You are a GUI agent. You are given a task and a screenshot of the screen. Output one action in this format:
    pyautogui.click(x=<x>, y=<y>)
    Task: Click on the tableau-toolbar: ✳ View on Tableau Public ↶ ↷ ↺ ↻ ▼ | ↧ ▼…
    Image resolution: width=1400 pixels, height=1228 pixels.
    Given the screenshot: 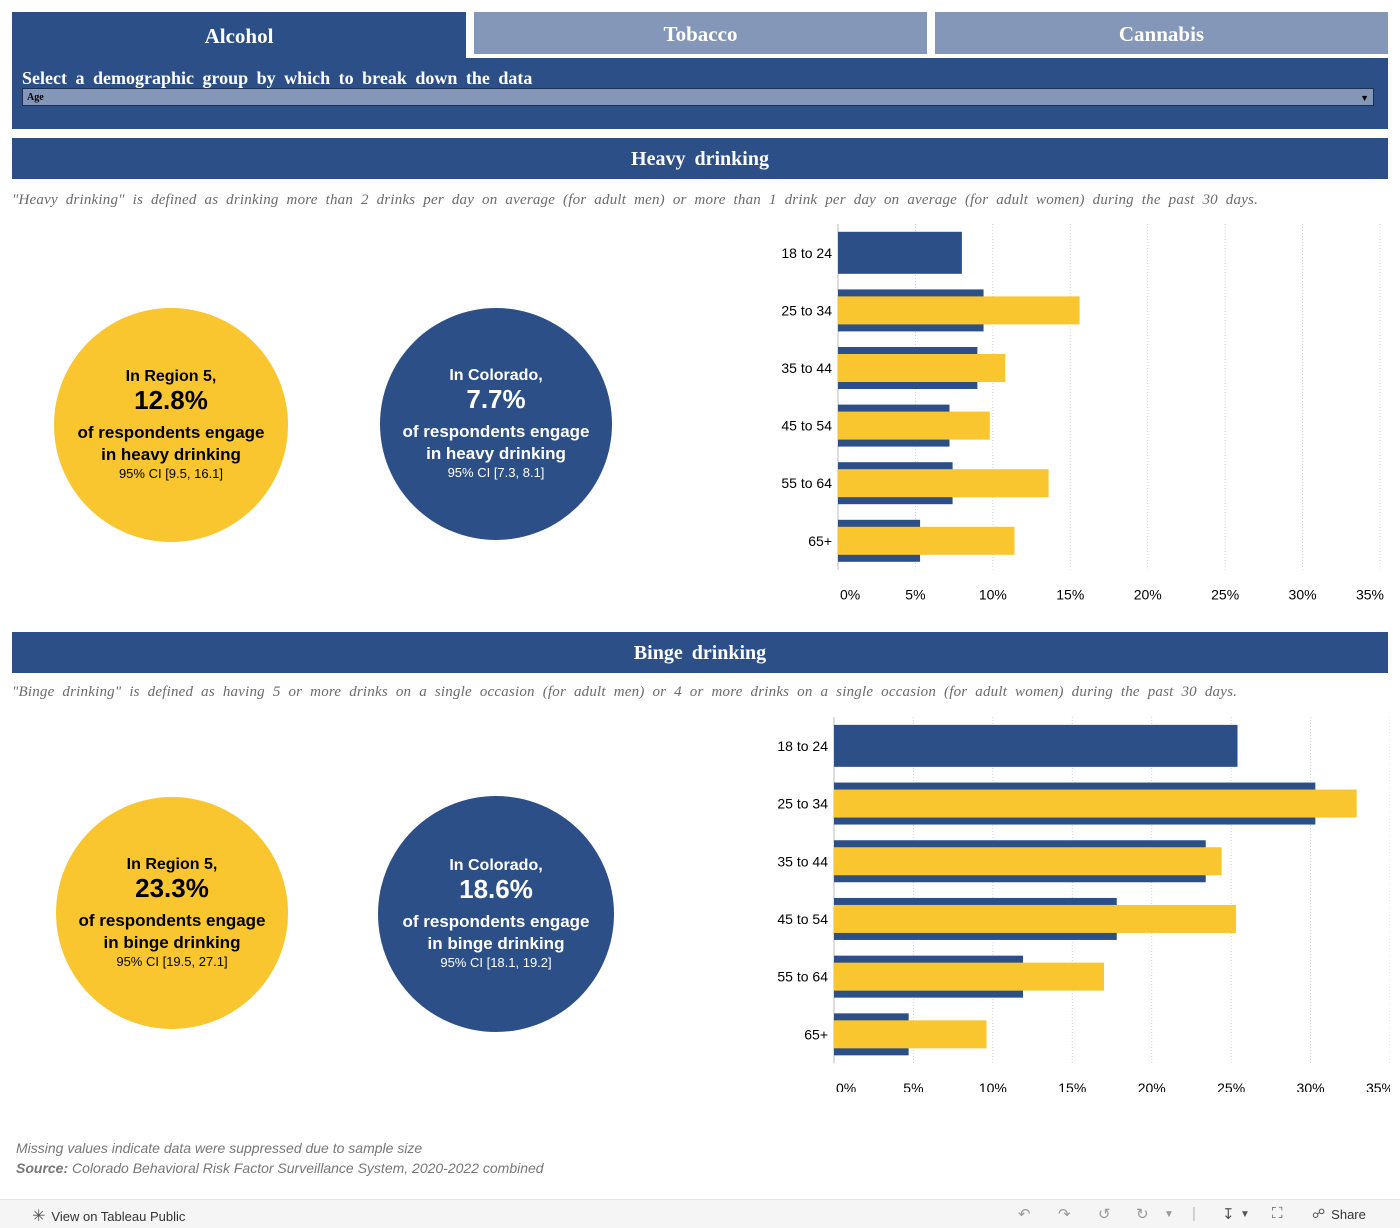 What is the action you would take?
    pyautogui.click(x=700, y=1213)
    